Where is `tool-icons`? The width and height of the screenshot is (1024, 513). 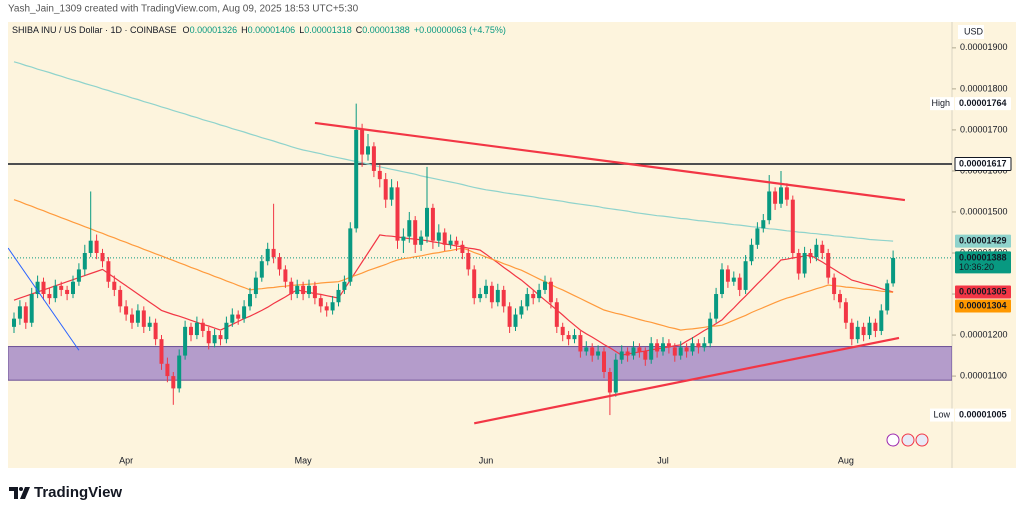 tool-icons is located at coordinates (907, 440).